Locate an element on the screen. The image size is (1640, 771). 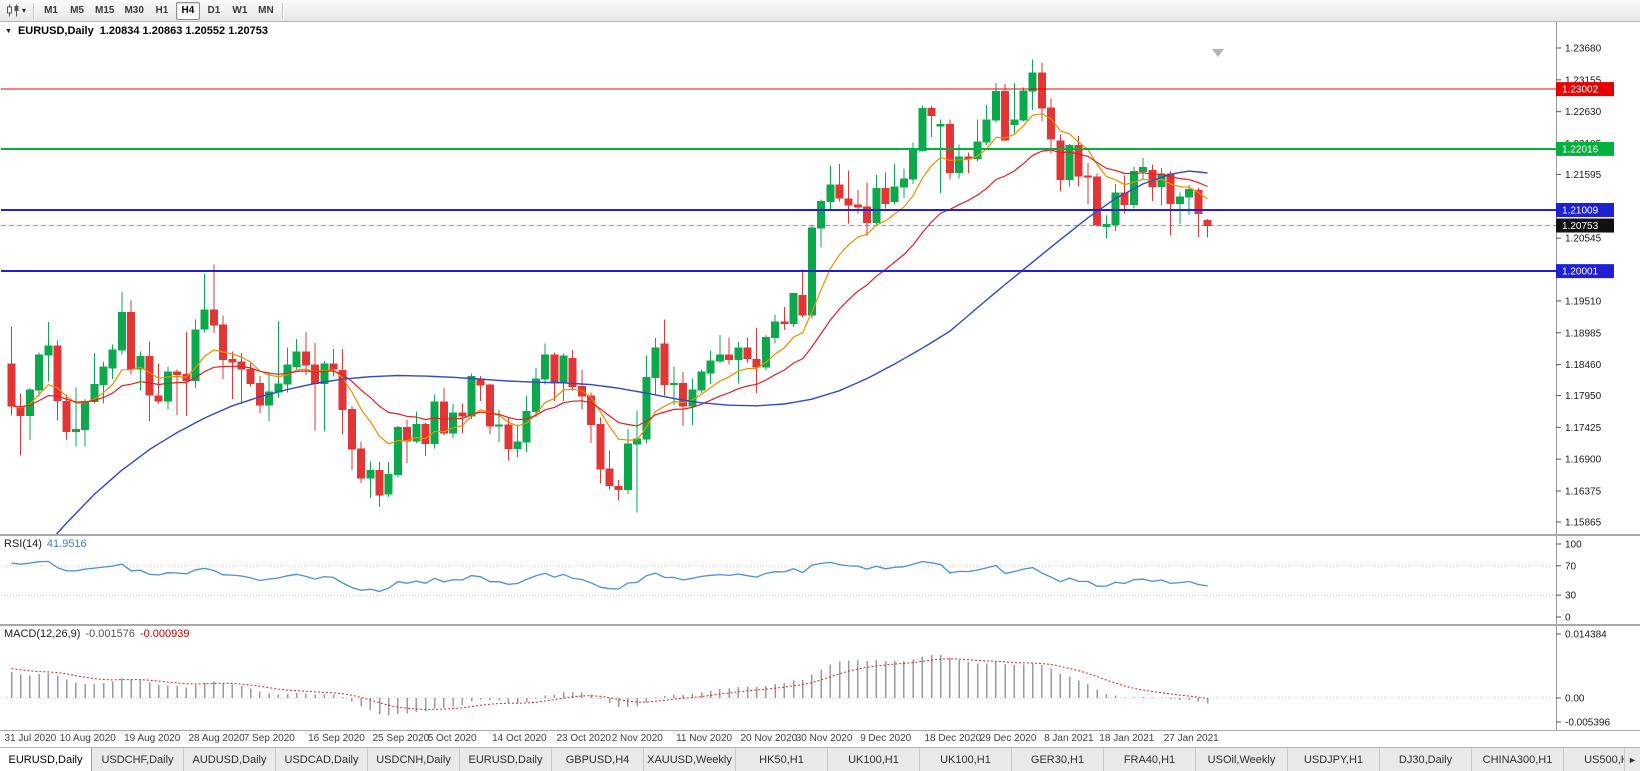
rsi-name: RSI(14) is located at coordinates (23, 544).